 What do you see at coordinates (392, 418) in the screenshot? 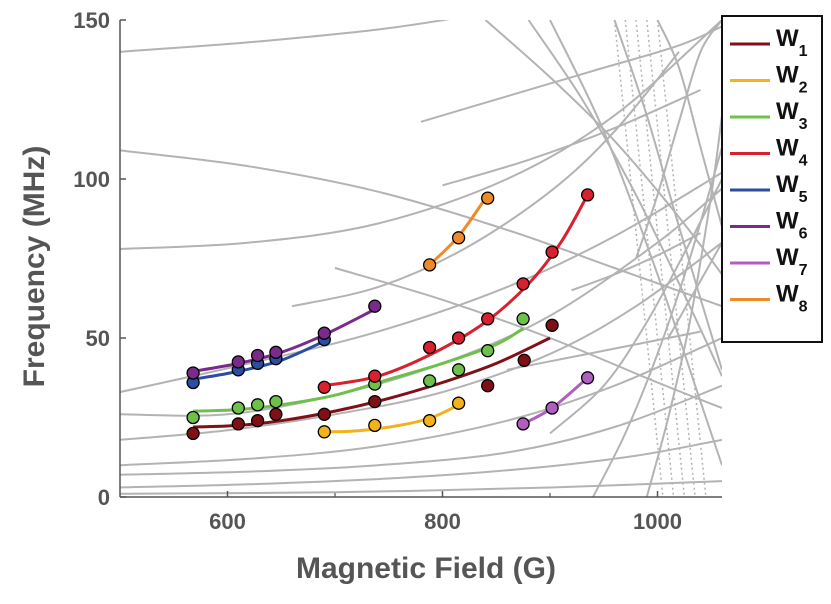
I see `series-fit-w2` at bounding box center [392, 418].